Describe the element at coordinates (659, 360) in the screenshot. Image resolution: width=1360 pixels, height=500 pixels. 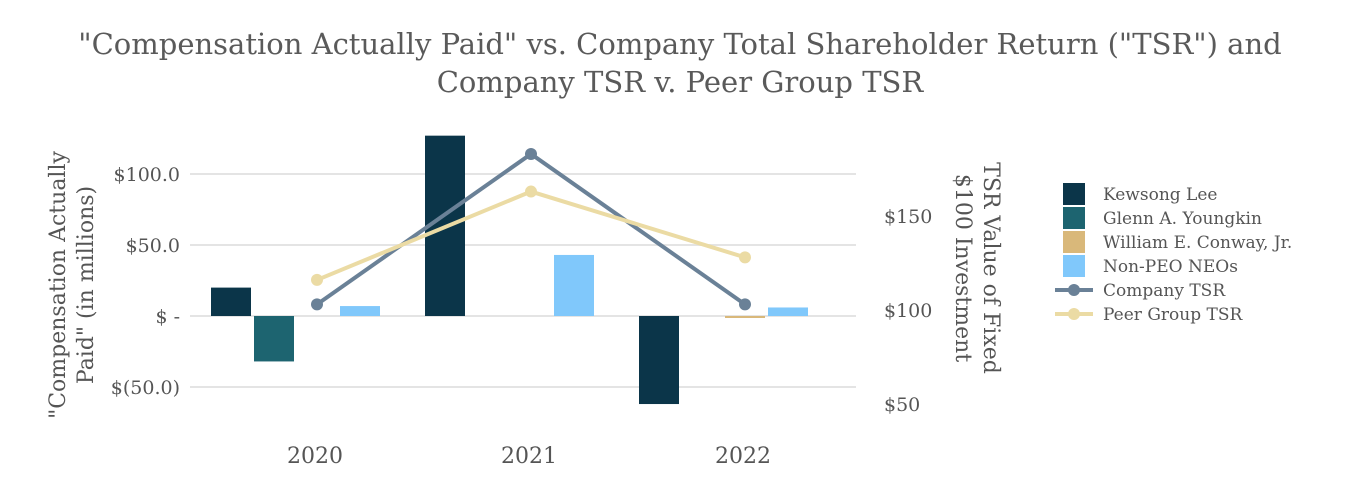
I see `bar-kewsong-lee-2022` at that location.